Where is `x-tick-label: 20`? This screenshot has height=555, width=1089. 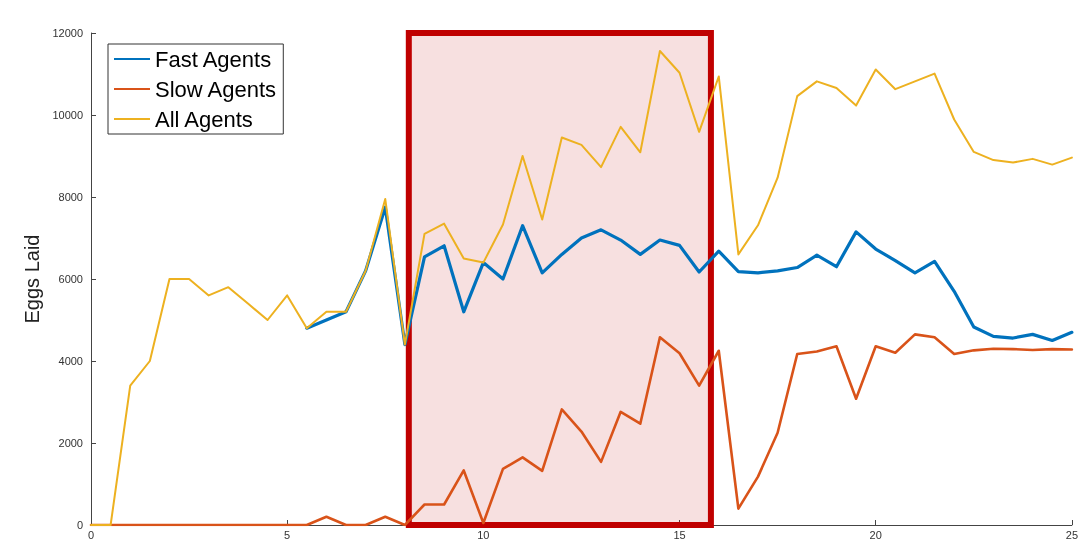
x-tick-label: 20 is located at coordinates (875, 534).